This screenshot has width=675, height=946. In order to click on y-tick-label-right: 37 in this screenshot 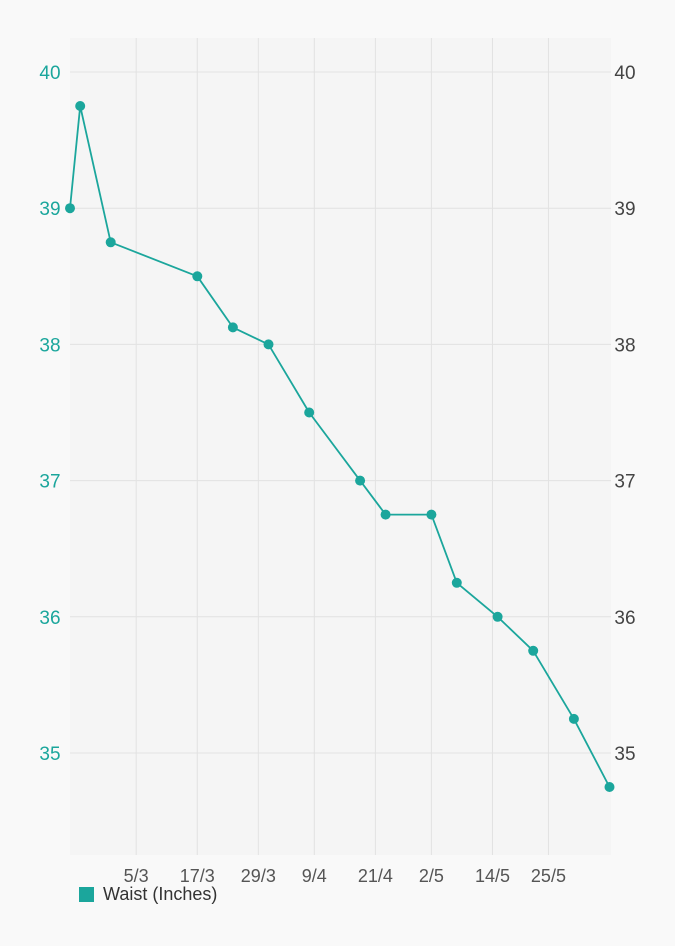, I will do `click(624, 482)`.